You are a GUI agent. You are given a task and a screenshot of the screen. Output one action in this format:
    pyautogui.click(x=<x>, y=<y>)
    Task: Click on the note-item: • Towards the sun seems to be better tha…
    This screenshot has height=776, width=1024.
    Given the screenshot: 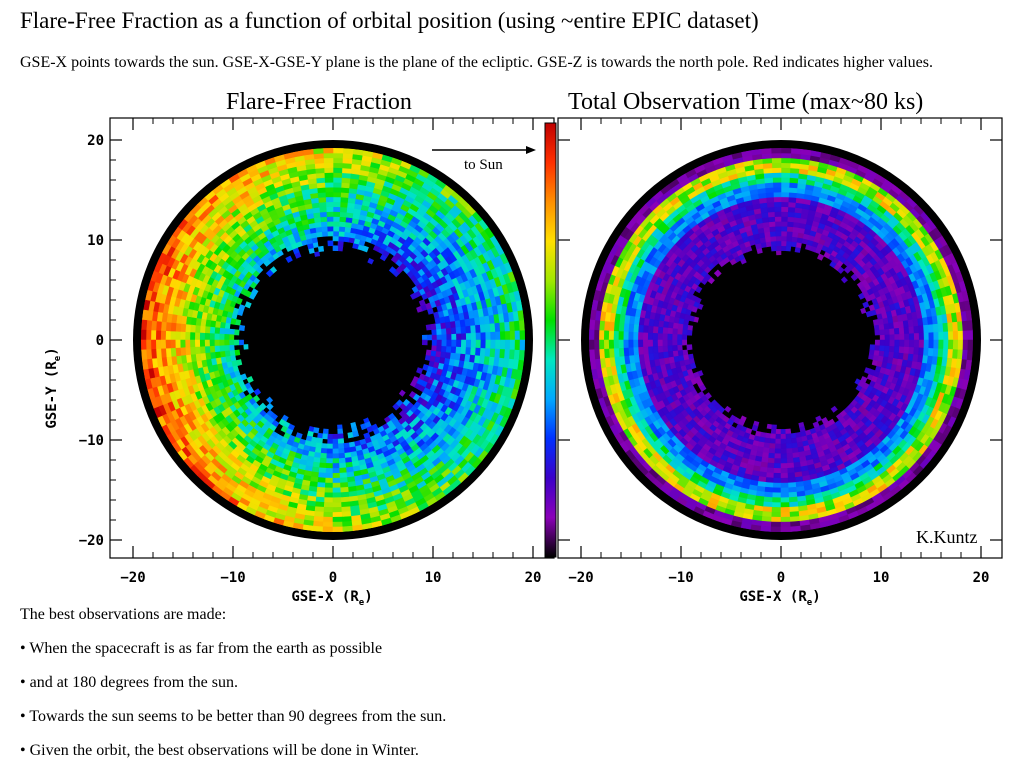 What is the action you would take?
    pyautogui.click(x=233, y=716)
    